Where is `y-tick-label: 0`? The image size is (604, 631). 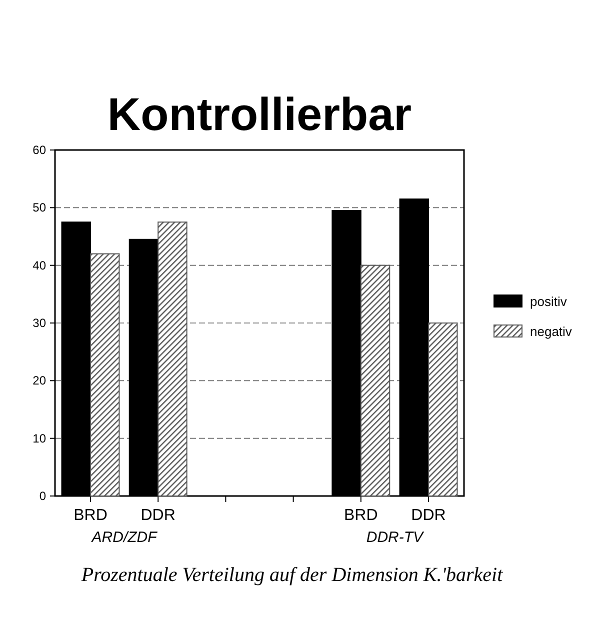 y-tick-label: 0 is located at coordinates (42, 496).